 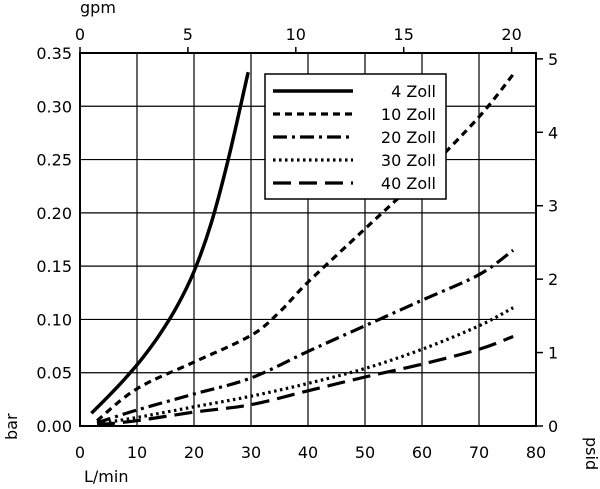 What do you see at coordinates (54, 106) in the screenshot?
I see `y-tick-label: 0.30` at bounding box center [54, 106].